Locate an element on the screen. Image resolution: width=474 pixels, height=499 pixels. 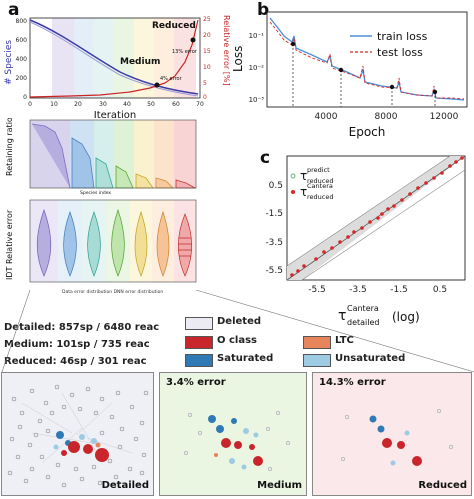
error-4-annotation: 4% error is located at coordinates (171, 79).